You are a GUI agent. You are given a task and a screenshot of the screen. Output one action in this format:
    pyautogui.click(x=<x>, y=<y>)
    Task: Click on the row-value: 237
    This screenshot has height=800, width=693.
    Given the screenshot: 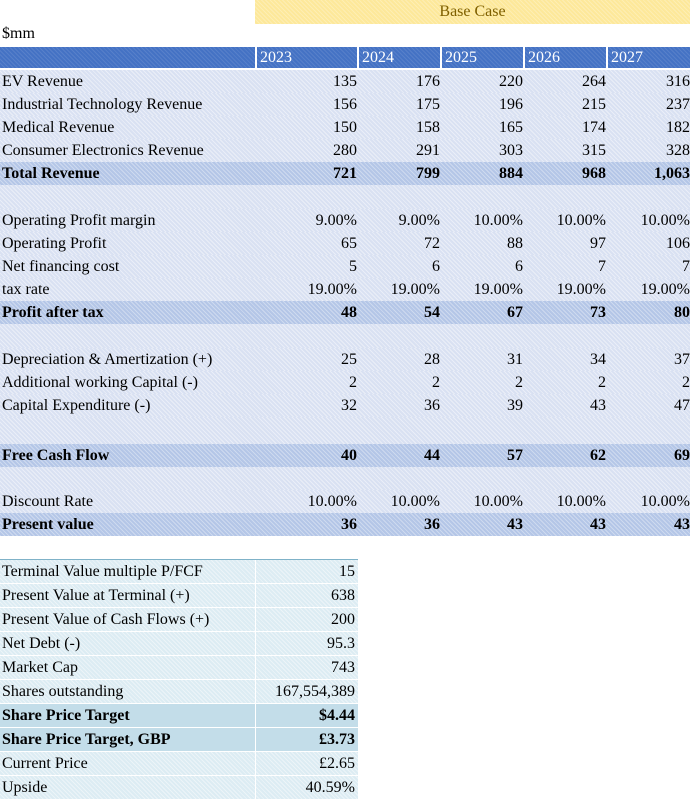 What is the action you would take?
    pyautogui.click(x=678, y=104)
    